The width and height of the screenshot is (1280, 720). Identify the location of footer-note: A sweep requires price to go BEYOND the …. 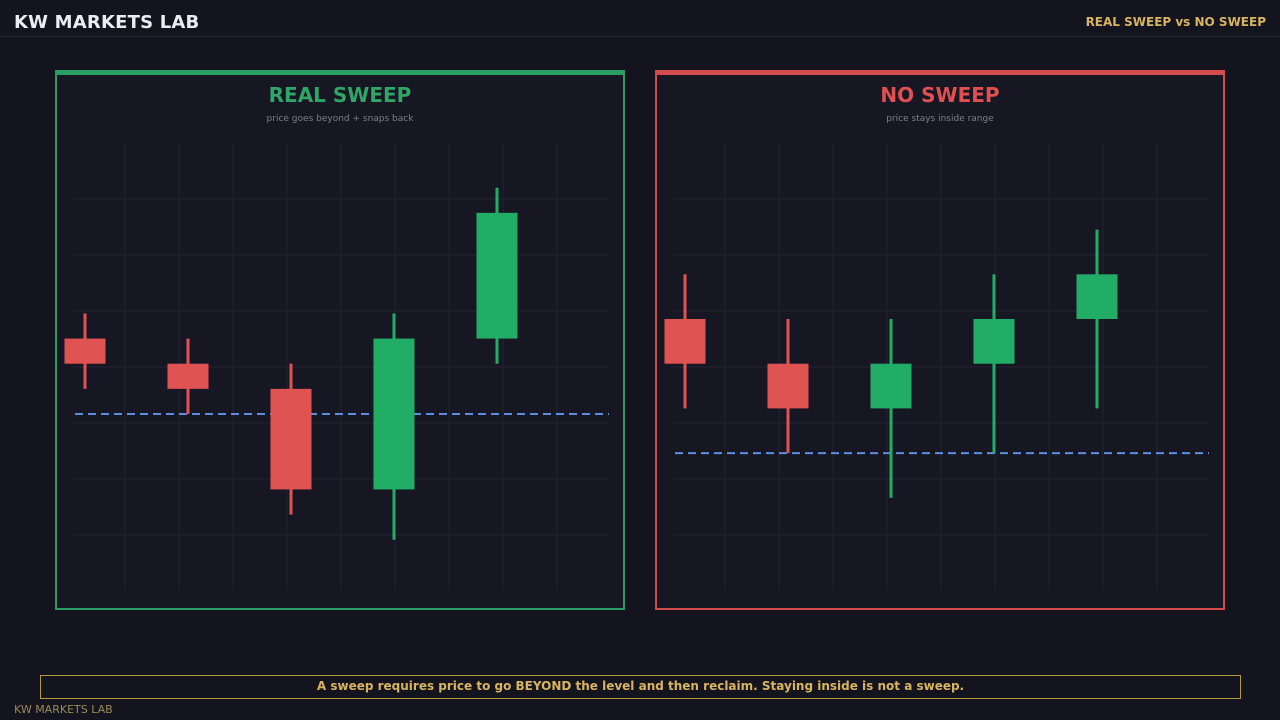
(640, 687).